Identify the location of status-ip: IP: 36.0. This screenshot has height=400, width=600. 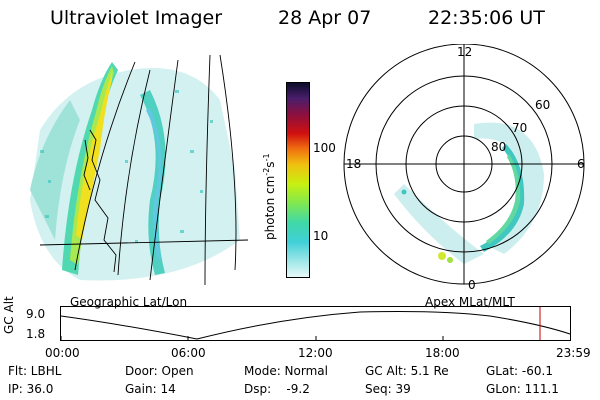
(31, 389).